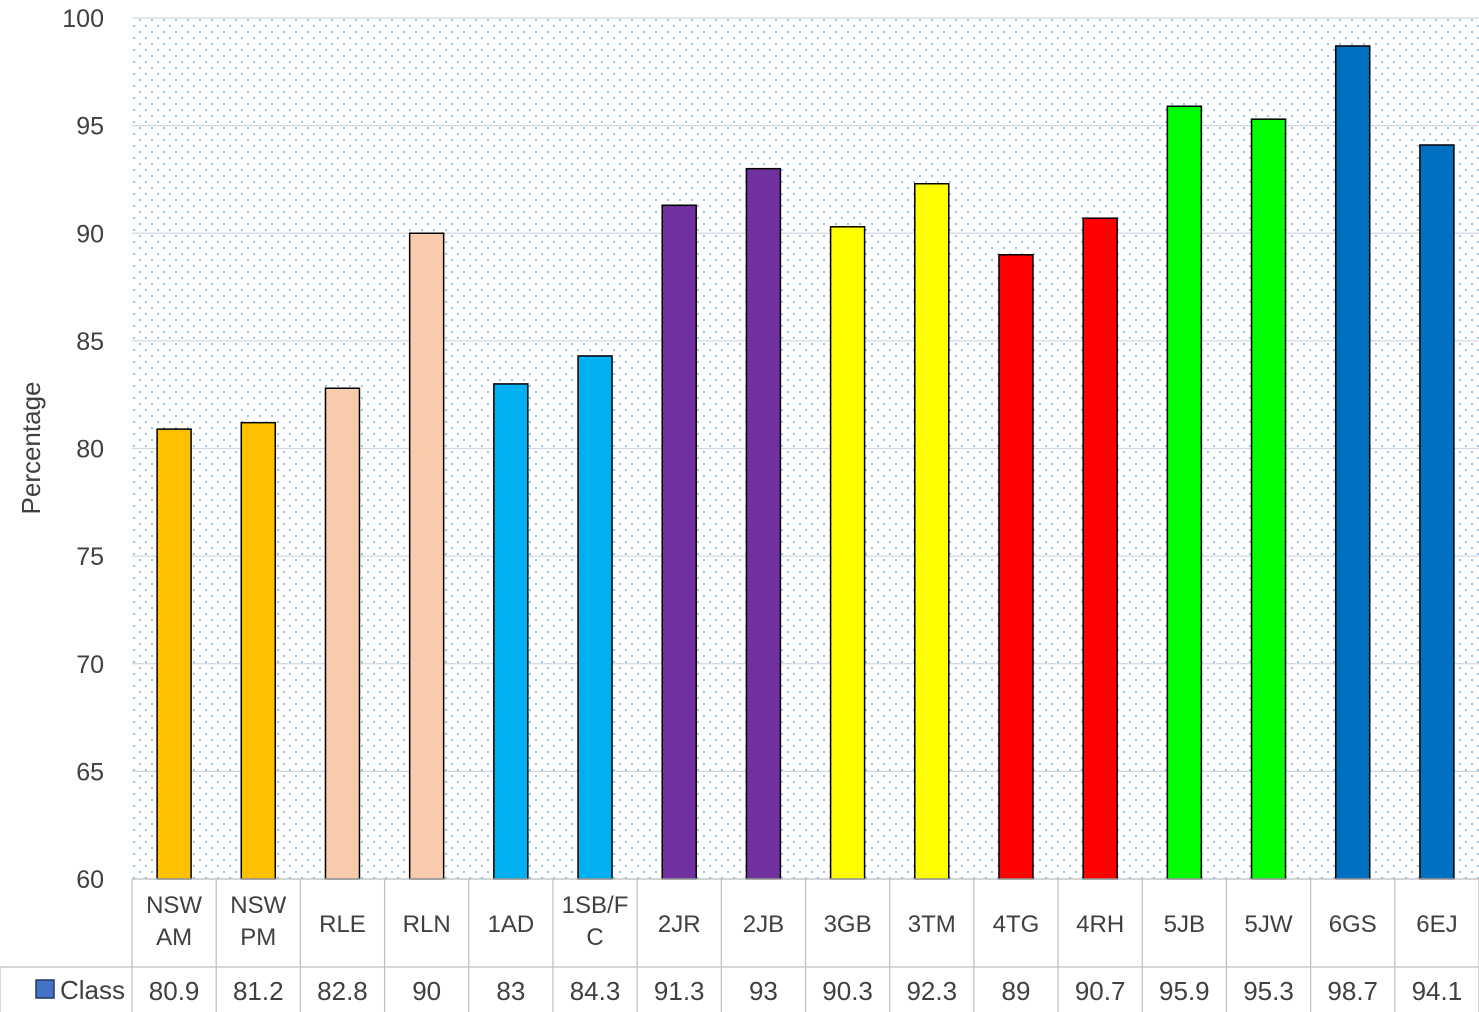 This screenshot has height=1012, width=1479. I want to click on x-category-label: RLE, so click(342, 924).